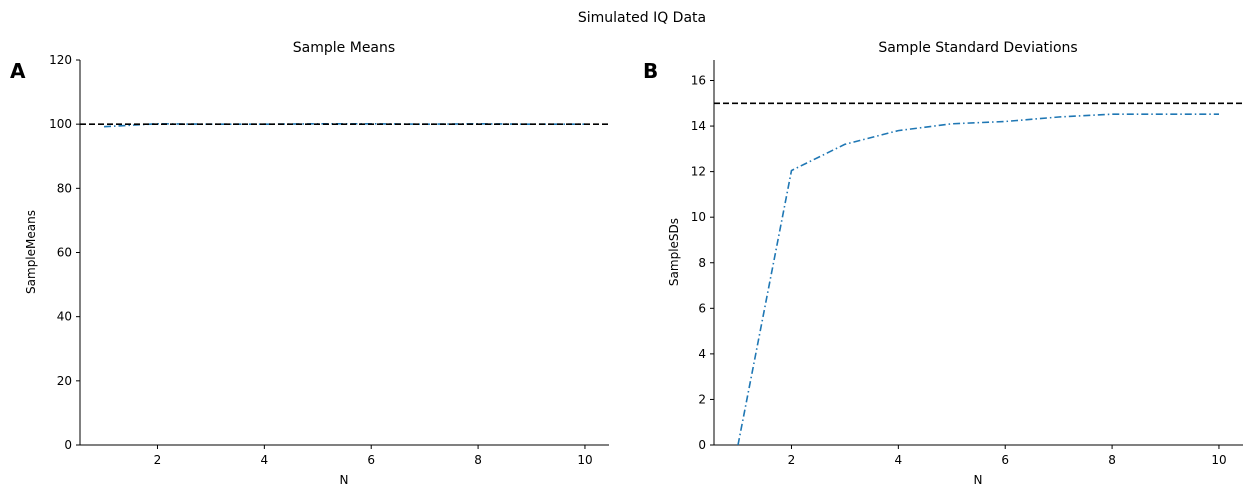 Image resolution: width=1252 pixels, height=498 pixels. I want to click on chart-a-title: Sample Means, so click(344, 48).